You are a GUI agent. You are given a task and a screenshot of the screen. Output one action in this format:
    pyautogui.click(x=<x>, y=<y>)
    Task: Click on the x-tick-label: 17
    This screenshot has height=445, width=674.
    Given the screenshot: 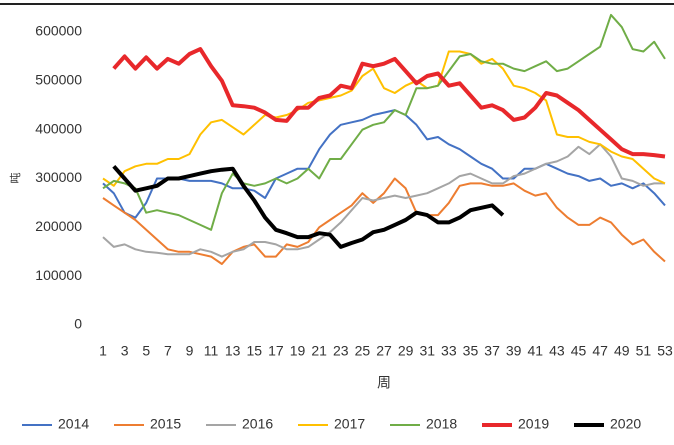 What is the action you would take?
    pyautogui.click(x=276, y=351)
    